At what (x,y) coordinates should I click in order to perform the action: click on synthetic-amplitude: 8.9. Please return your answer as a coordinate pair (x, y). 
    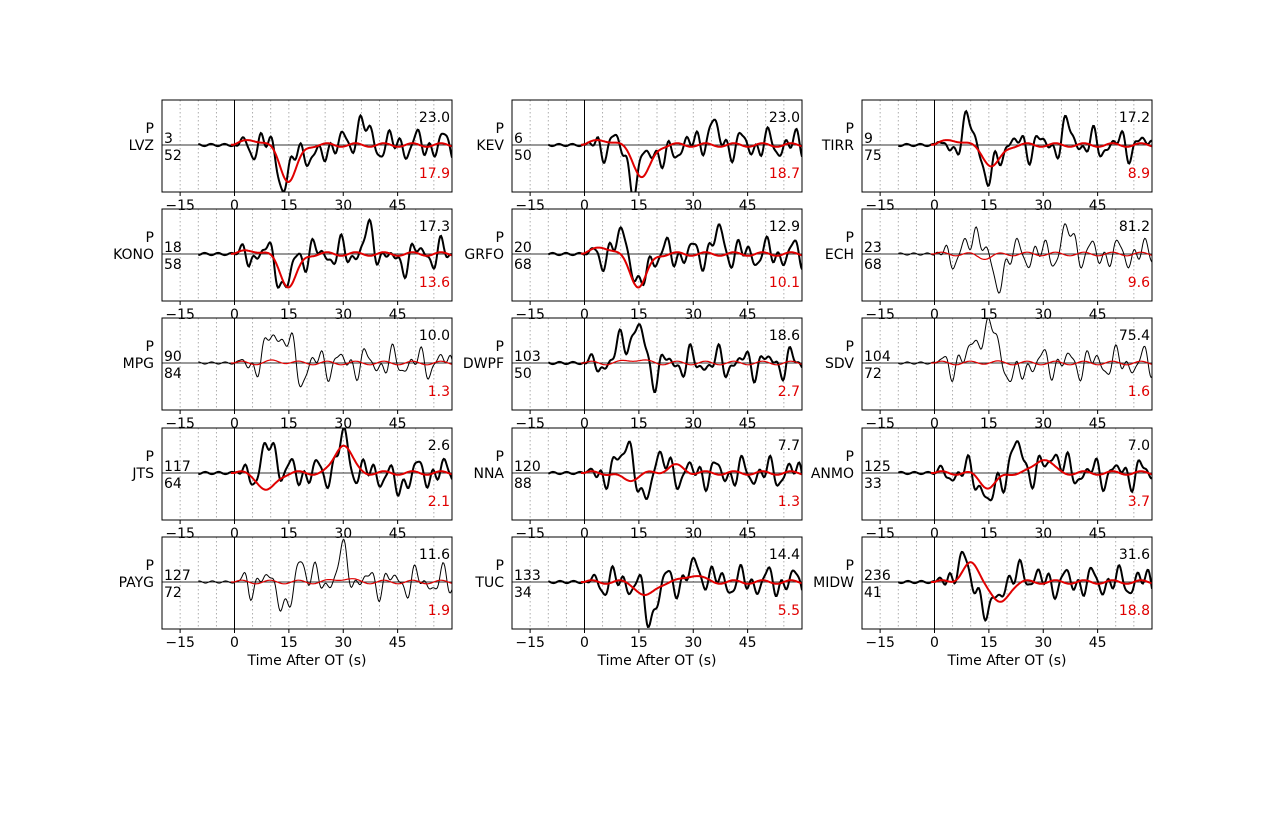
    Looking at the image, I should click on (1139, 174).